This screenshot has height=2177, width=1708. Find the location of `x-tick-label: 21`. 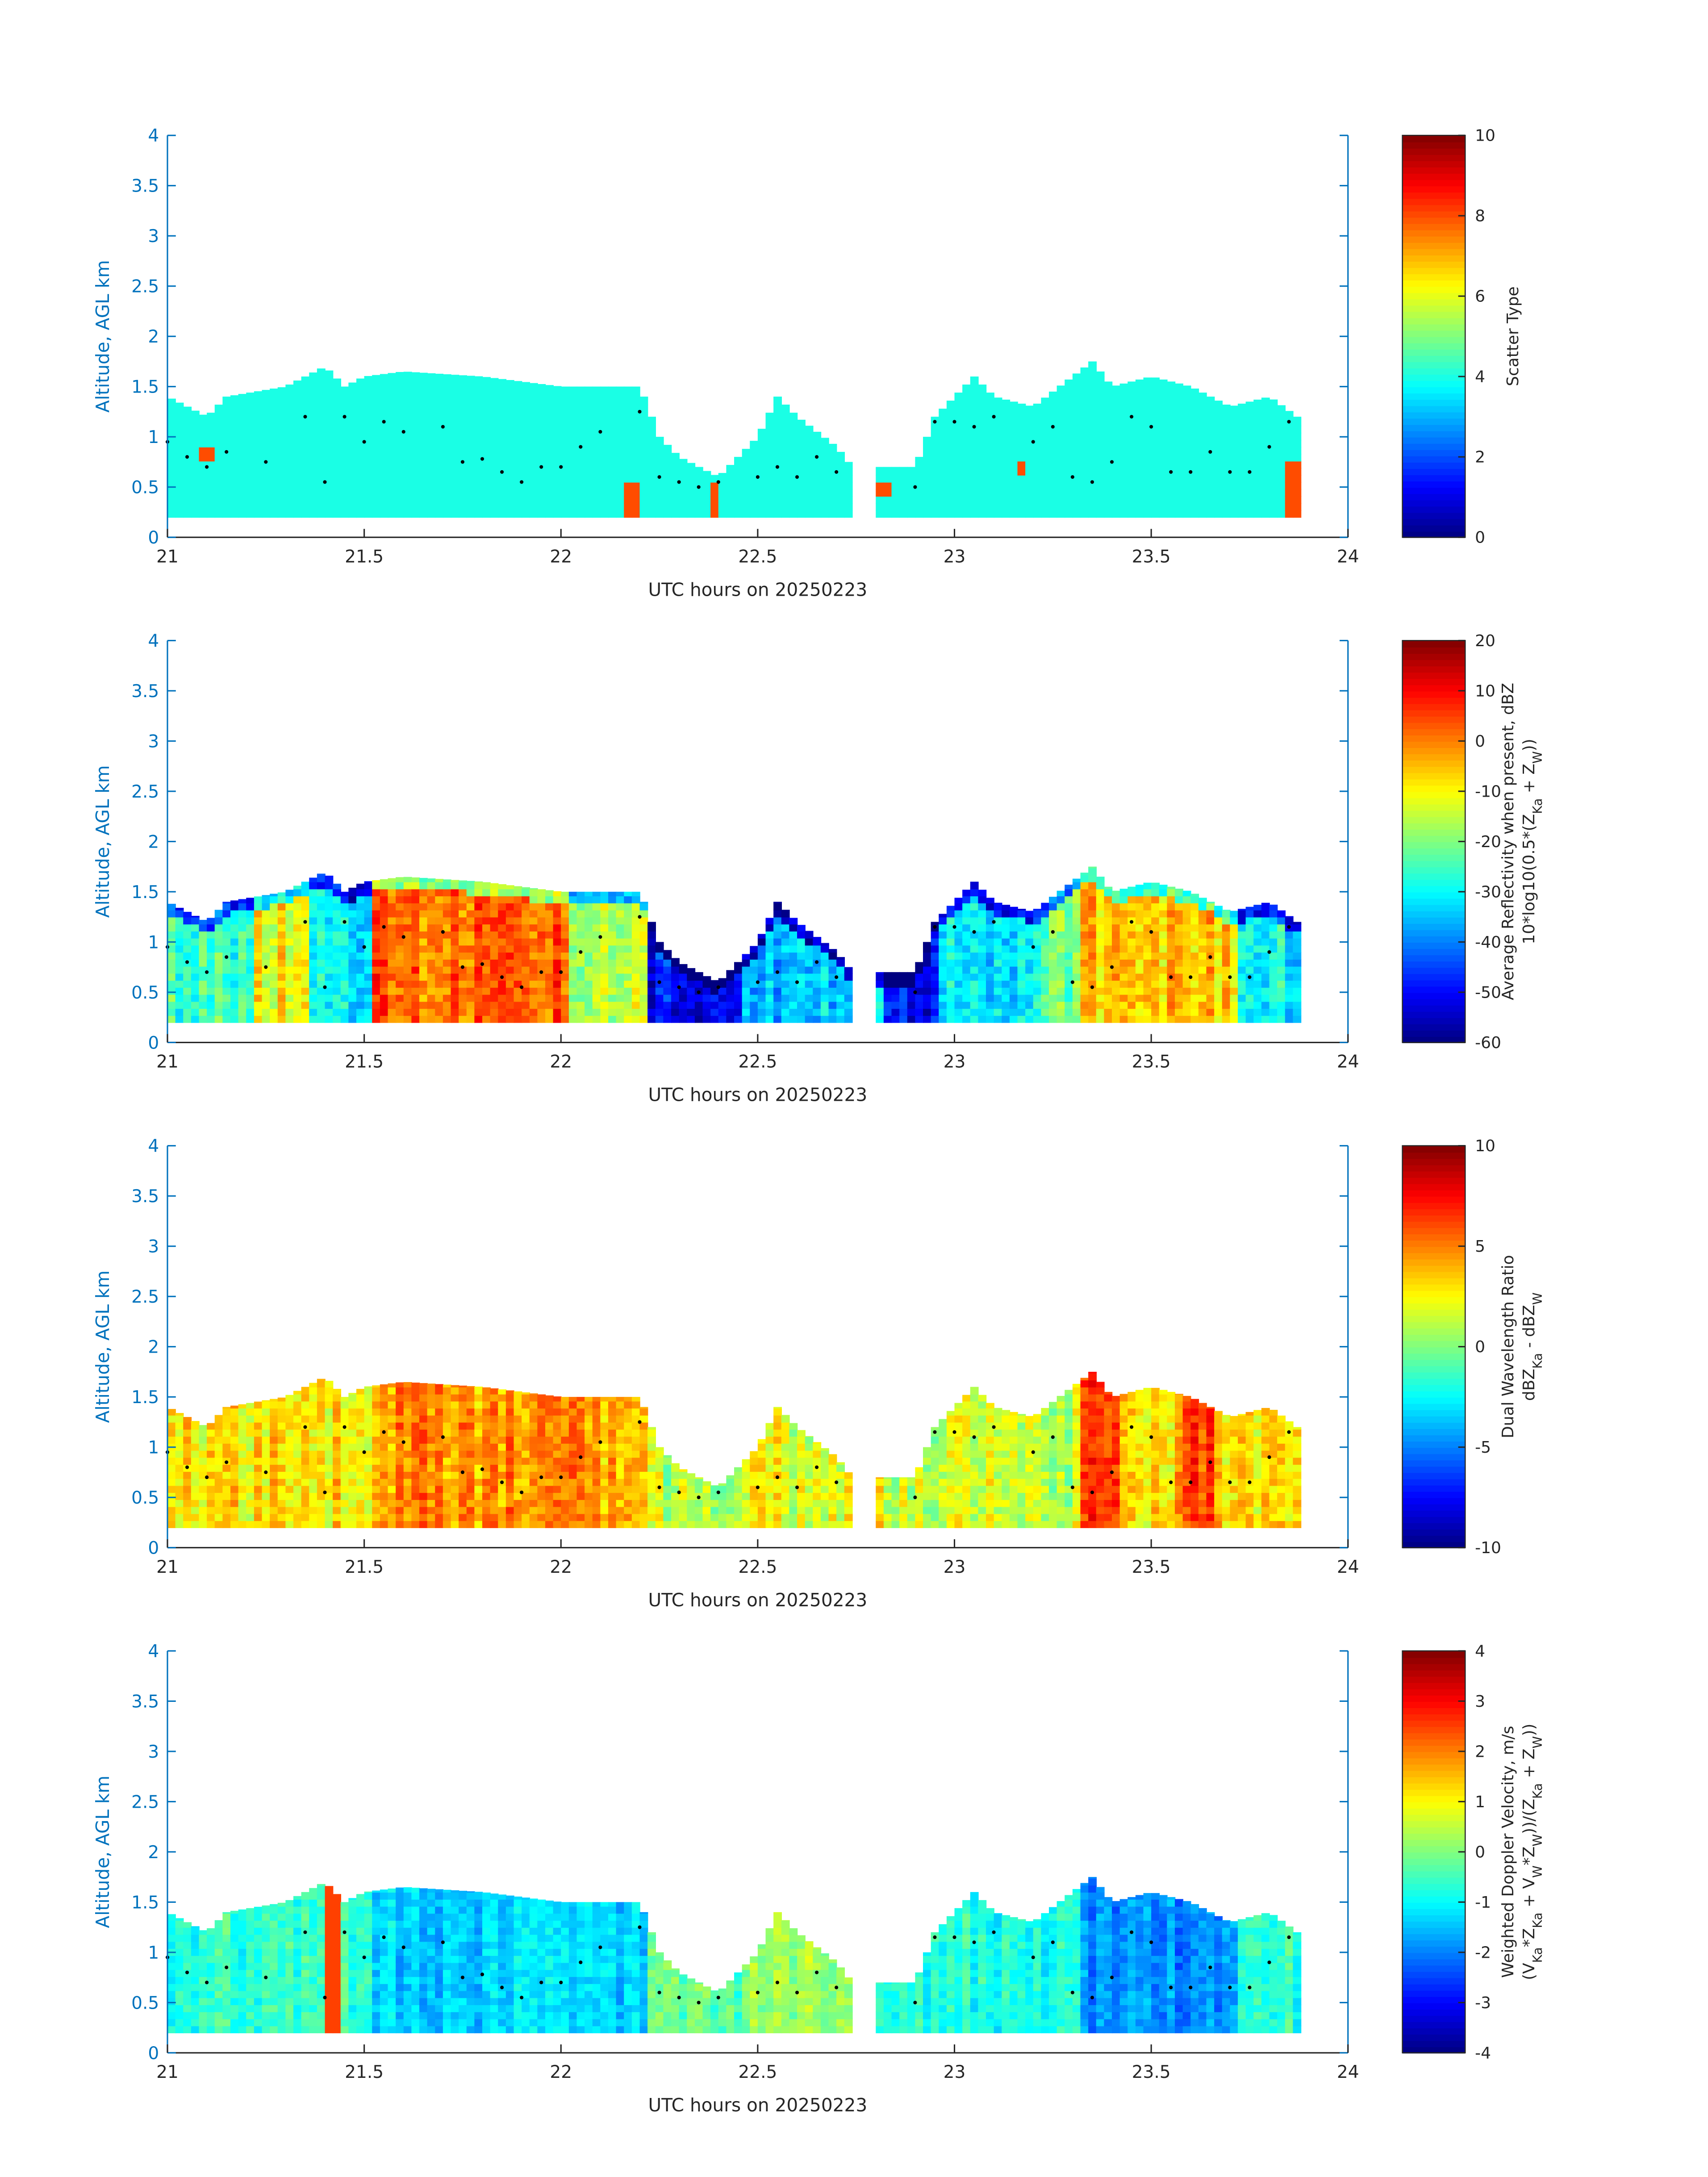

x-tick-label: 21 is located at coordinates (167, 557).